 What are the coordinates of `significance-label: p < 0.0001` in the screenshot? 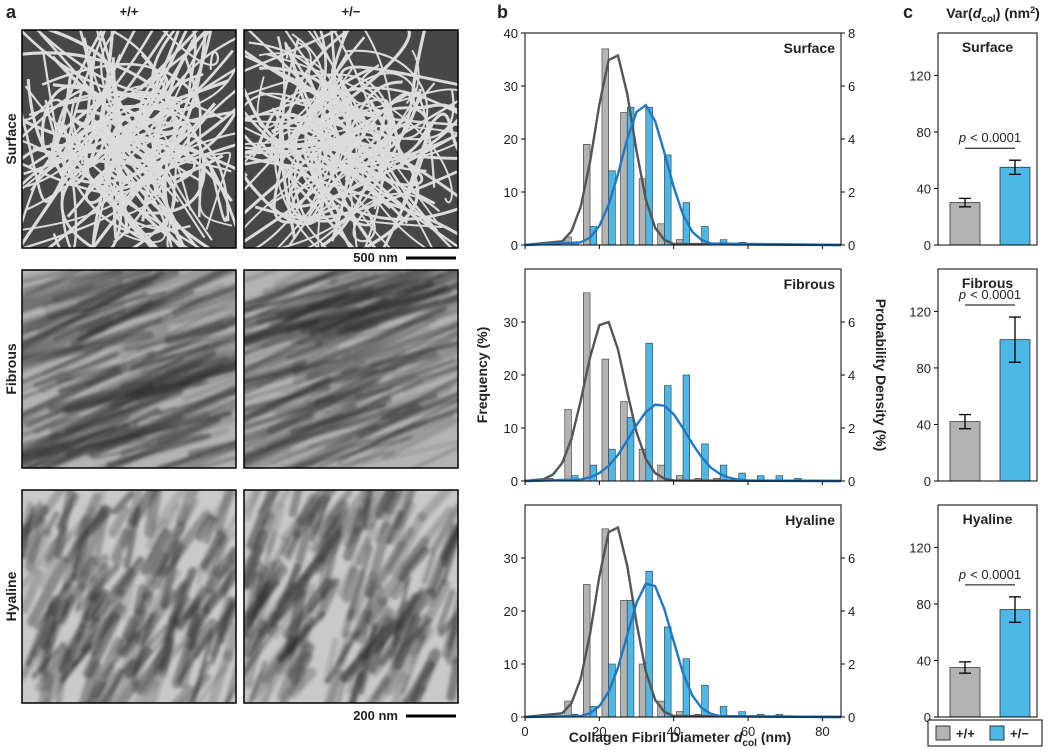 It's located at (989, 137).